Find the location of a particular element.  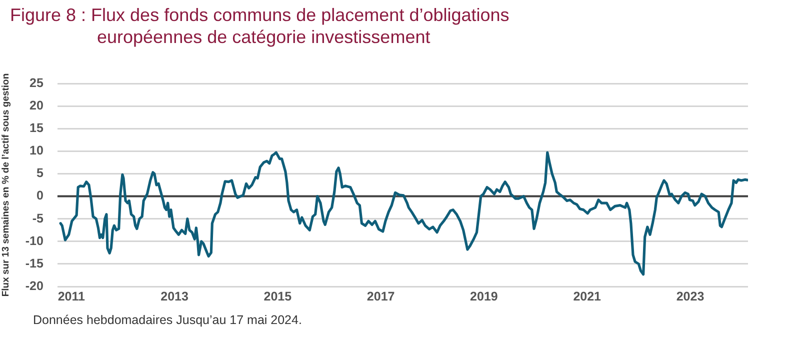

x-tick-label: 2017 is located at coordinates (380, 296).